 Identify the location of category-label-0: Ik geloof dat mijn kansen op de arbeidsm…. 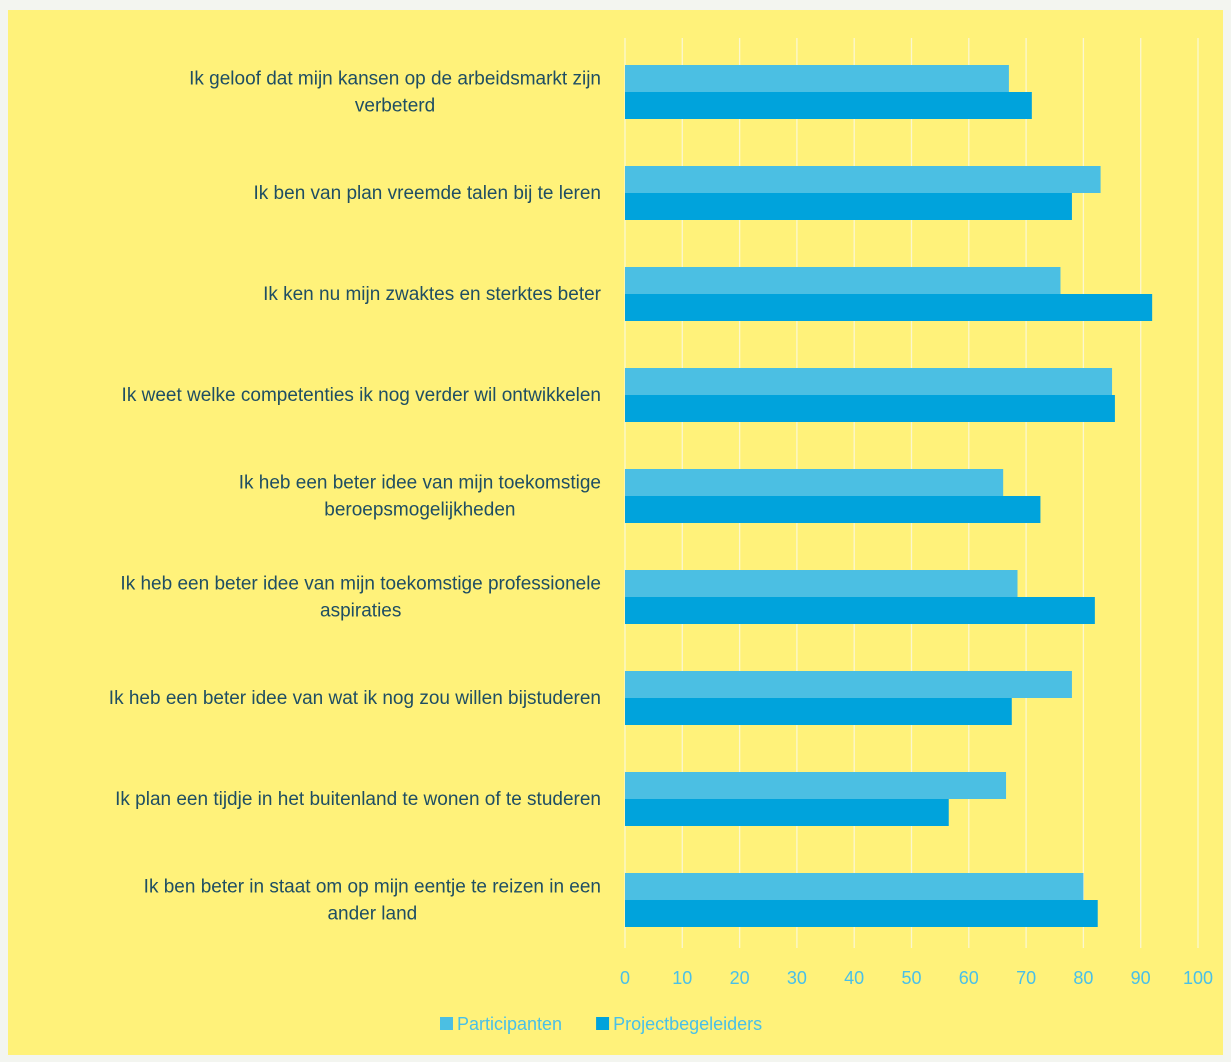
(395, 79).